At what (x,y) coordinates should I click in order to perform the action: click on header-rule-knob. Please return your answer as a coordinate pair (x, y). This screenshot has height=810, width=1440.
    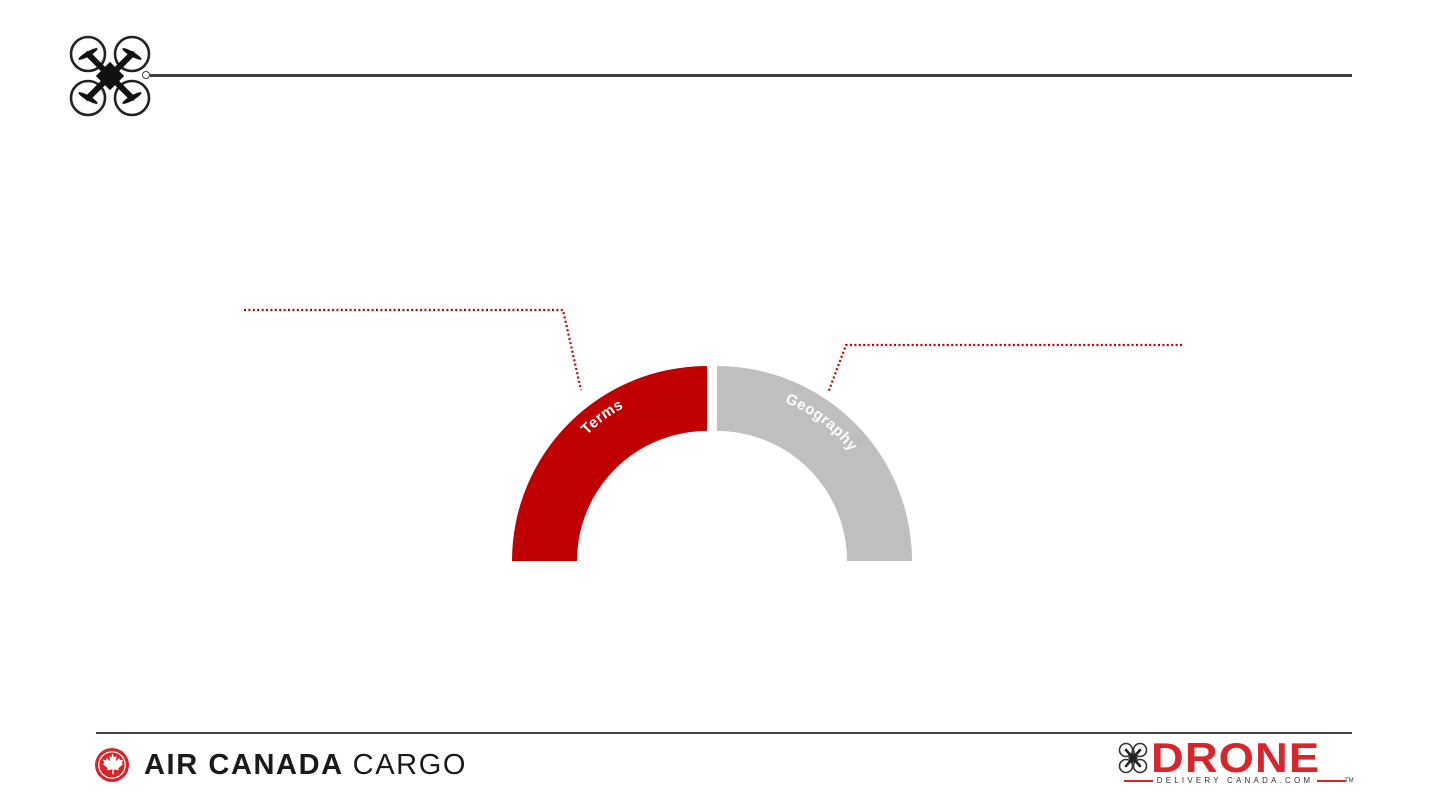
    Looking at the image, I should click on (146, 75).